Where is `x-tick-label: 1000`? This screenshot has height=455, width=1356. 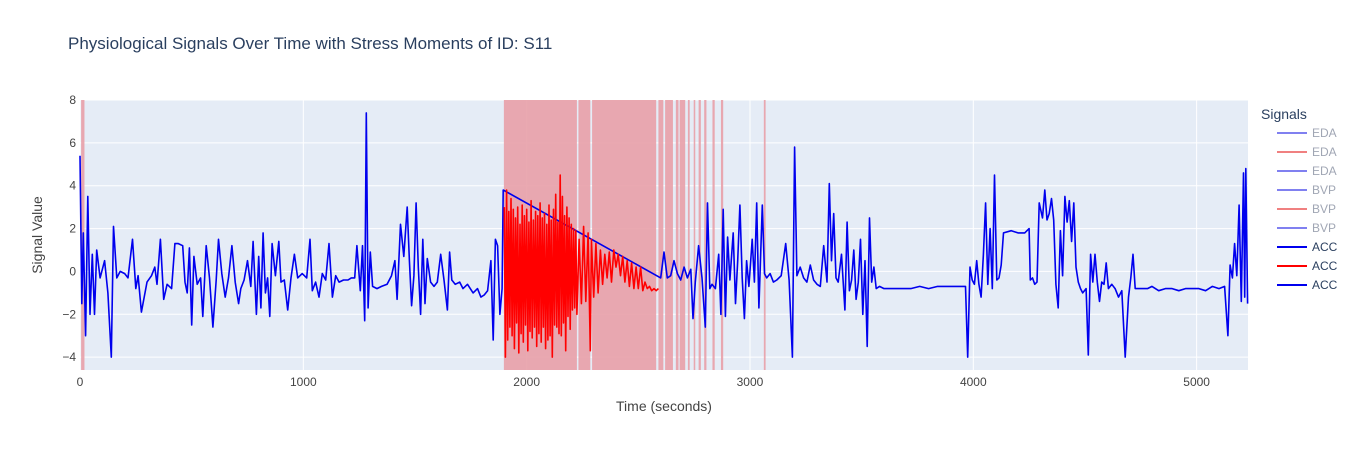
x-tick-label: 1000 is located at coordinates (303, 382).